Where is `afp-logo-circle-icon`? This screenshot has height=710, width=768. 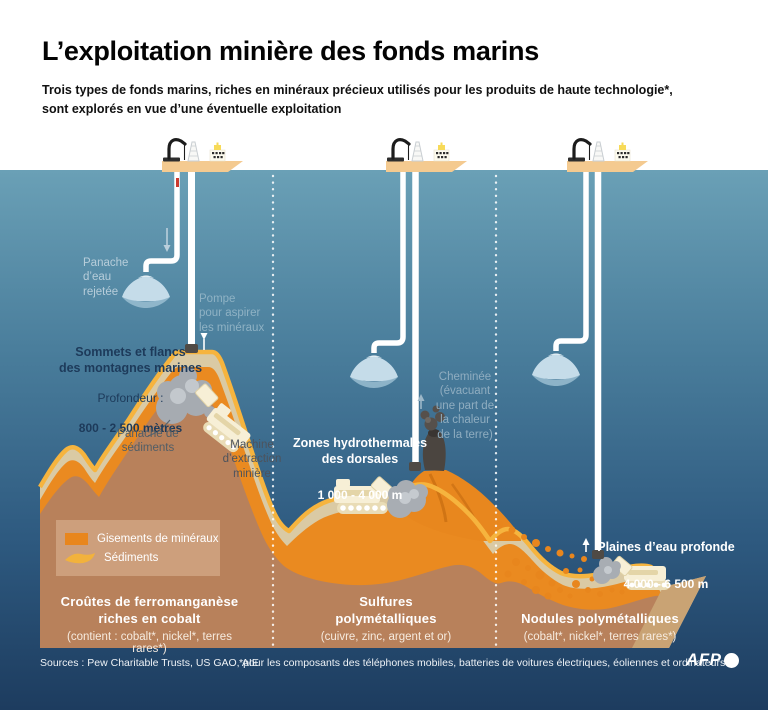
afp-logo-circle-icon is located at coordinates (731, 660).